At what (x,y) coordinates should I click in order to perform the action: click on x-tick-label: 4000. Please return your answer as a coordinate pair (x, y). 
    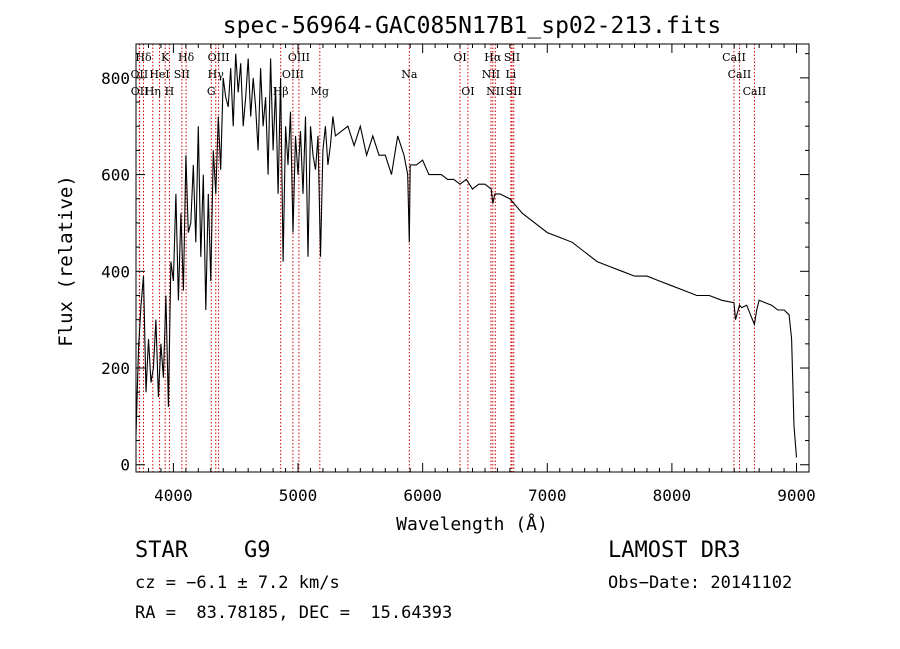
    Looking at the image, I should click on (173, 495).